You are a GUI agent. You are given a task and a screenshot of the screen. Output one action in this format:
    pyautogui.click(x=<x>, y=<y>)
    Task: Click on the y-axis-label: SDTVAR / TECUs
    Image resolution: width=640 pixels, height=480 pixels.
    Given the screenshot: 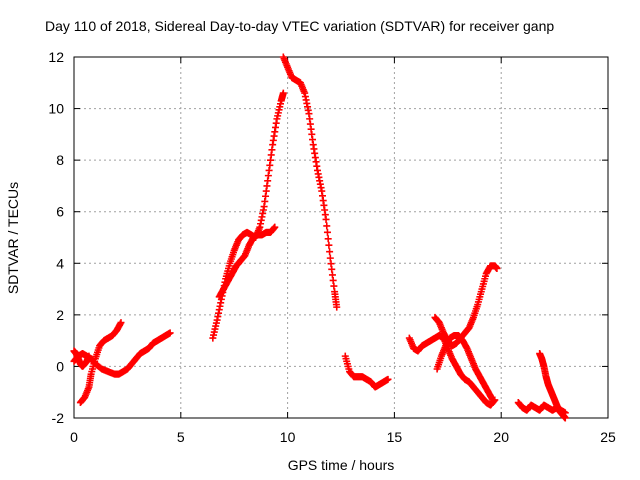 What is the action you would take?
    pyautogui.click(x=13, y=238)
    